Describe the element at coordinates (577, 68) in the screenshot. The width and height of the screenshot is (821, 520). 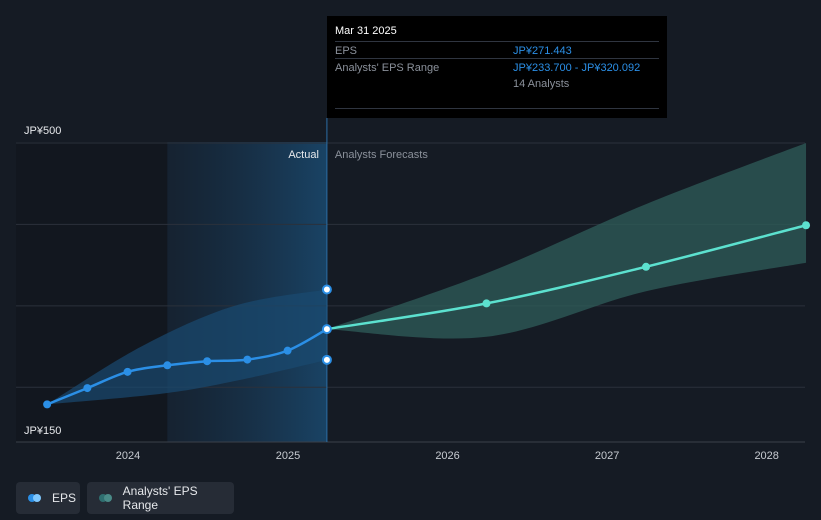
I see `tooltip-range-value: JP¥233.700 - JP¥320.092` at that location.